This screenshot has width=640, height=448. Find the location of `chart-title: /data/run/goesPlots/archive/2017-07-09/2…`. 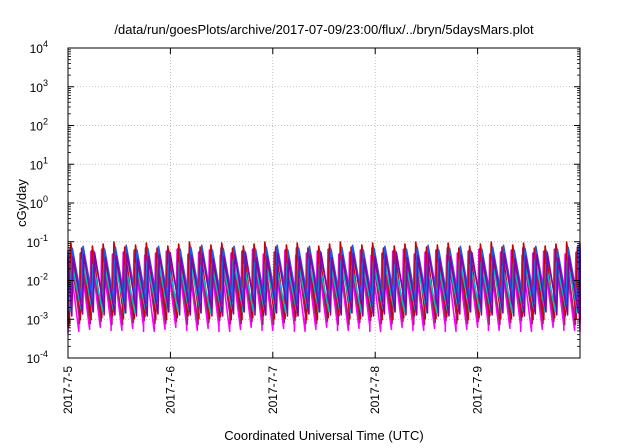

chart-title: /data/run/goesPlots/archive/2017-07-09/2… is located at coordinates (324, 29).